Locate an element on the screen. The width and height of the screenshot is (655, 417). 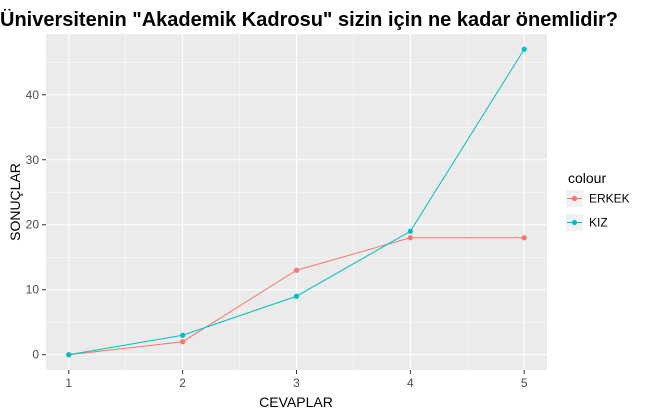
legend-key-point-erkek is located at coordinates (574, 198).